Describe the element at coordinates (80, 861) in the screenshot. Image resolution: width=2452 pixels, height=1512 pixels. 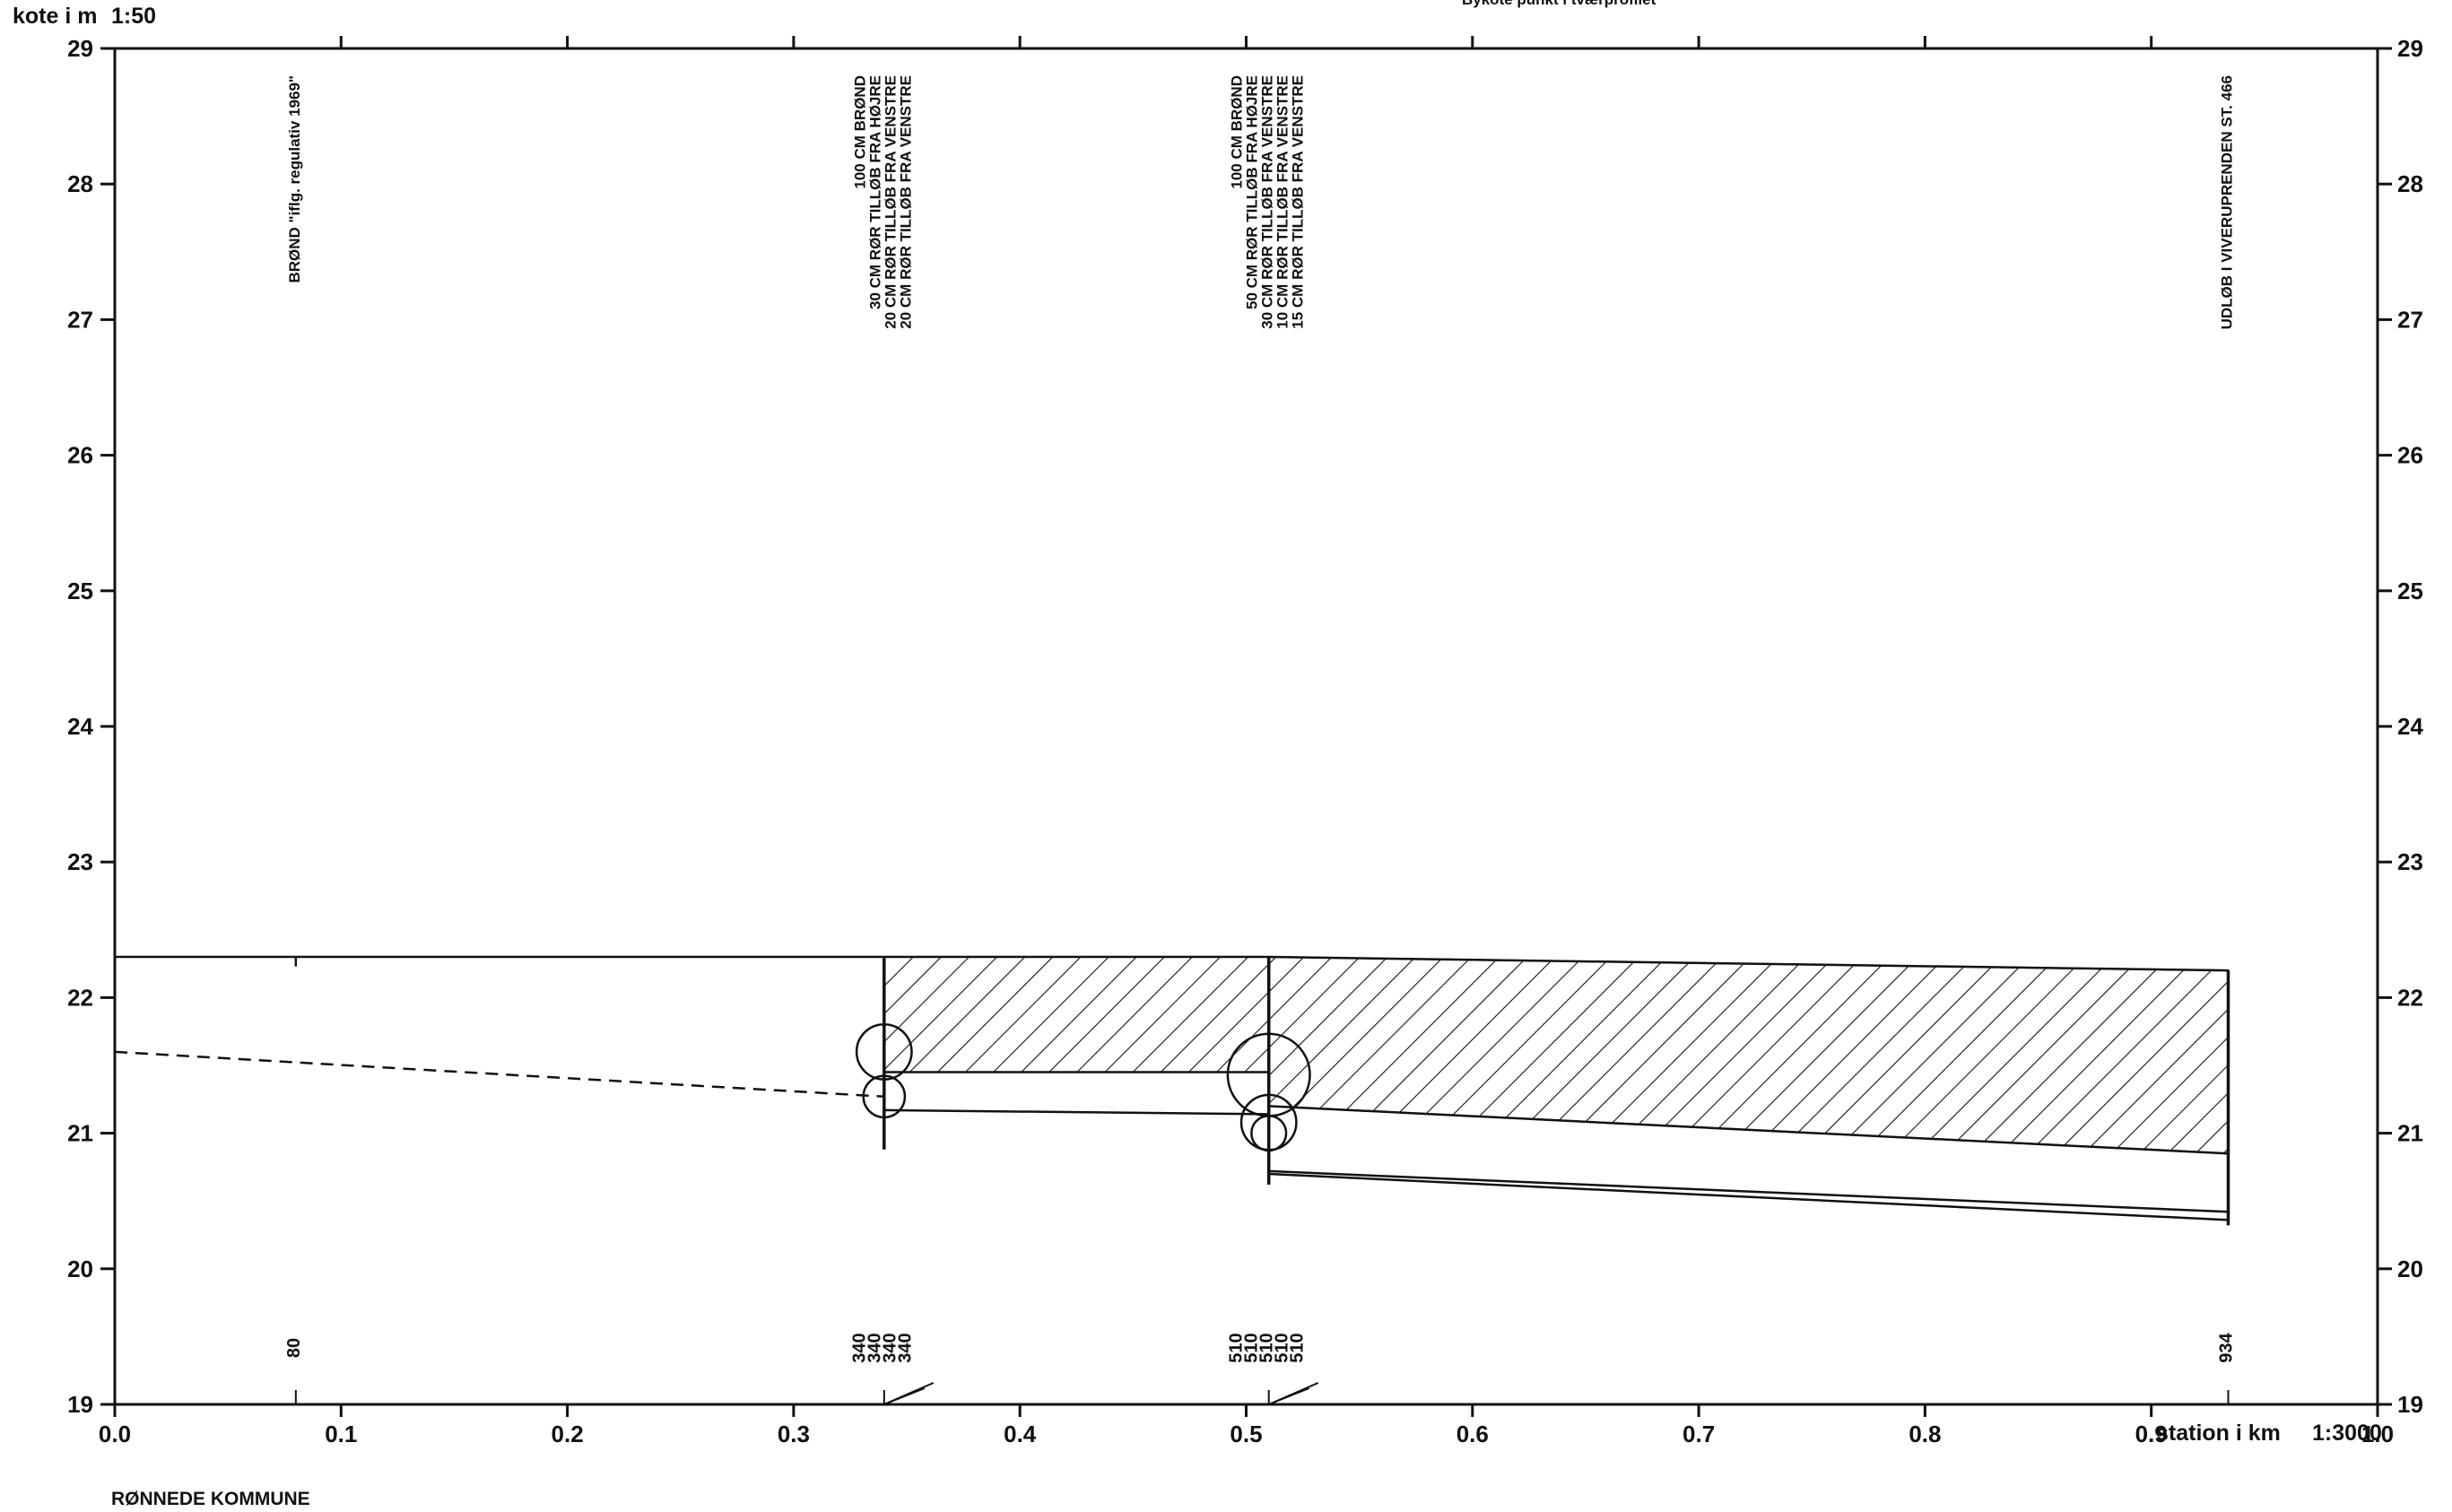
I see `y-tick-label-left: 23` at that location.